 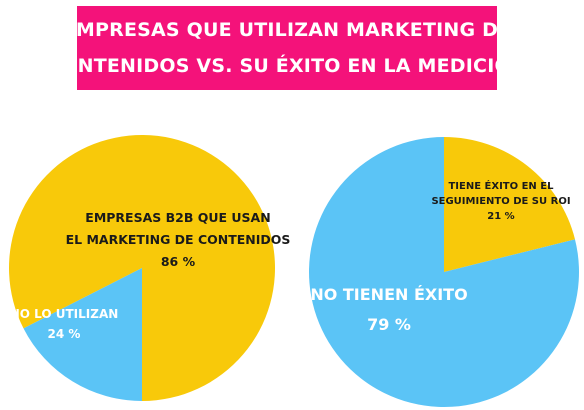 I want to click on pie-2-slice-1-value: 21 %, so click(x=500, y=216).